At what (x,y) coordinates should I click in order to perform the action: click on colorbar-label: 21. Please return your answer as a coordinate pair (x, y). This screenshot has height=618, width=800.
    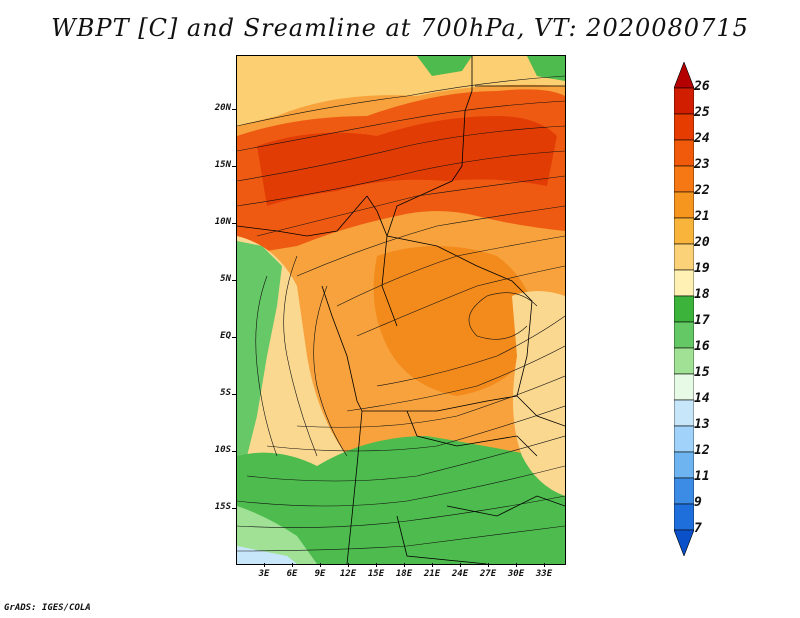
    Looking at the image, I should click on (702, 216).